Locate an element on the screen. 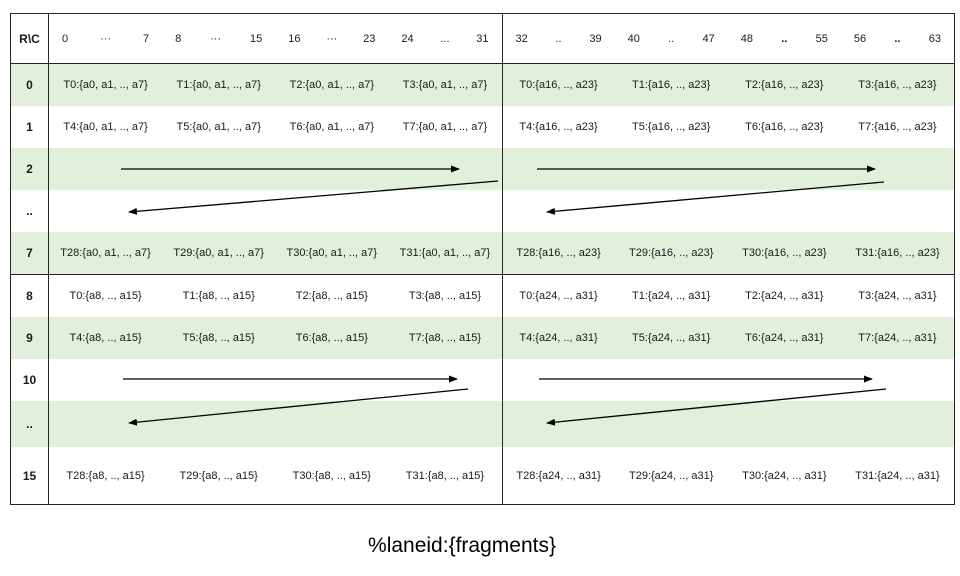  fragment-cell: T4:{a24, .., a31} is located at coordinates (558, 338).